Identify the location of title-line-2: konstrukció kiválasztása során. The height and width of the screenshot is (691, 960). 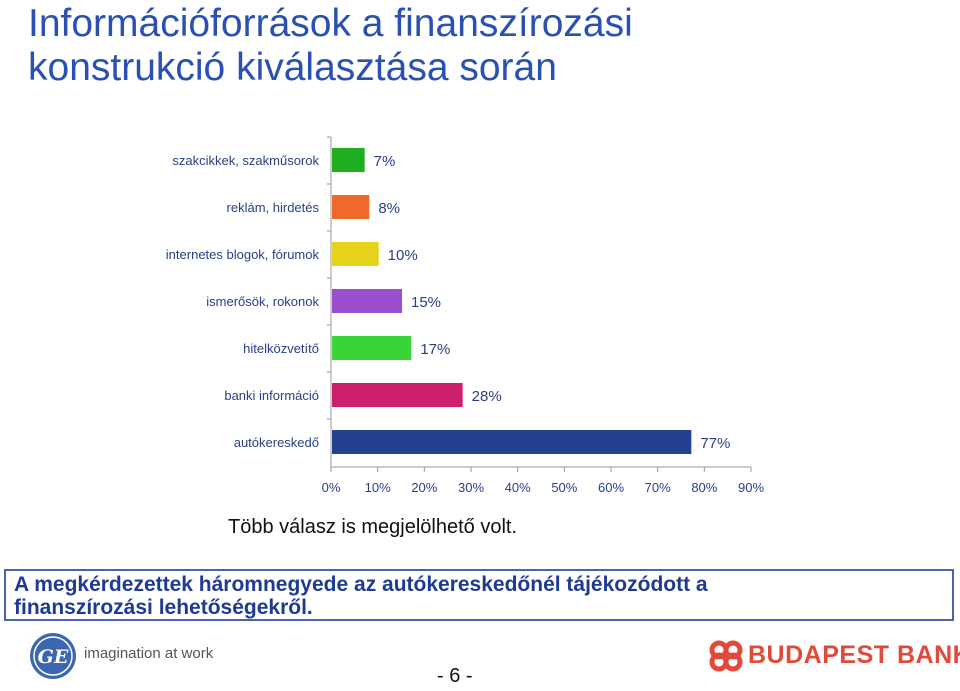
(292, 67).